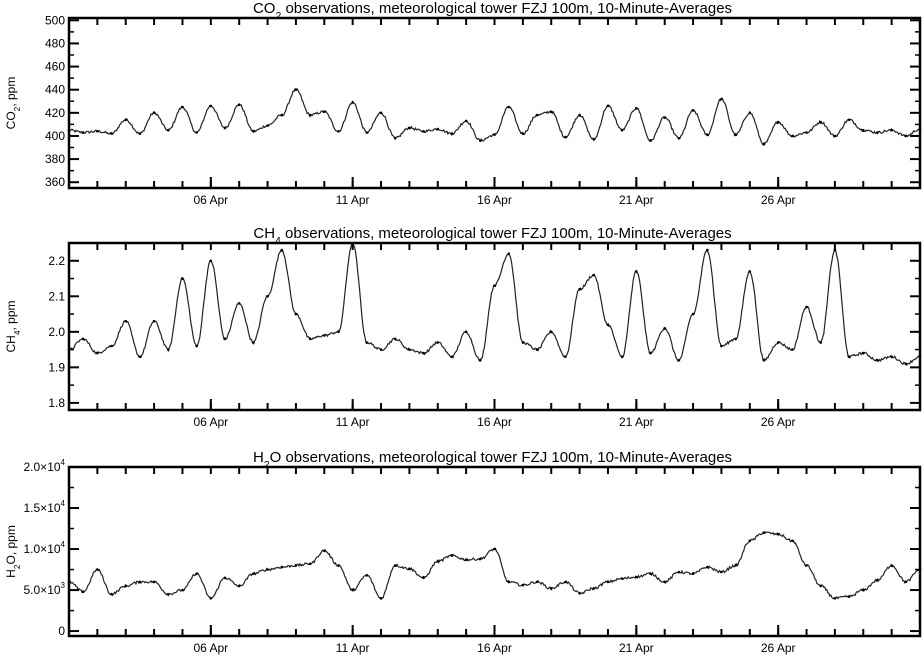 This screenshot has height=661, width=924. What do you see at coordinates (55, 67) in the screenshot?
I see `panel-1-y-tick-label-text: 460` at bounding box center [55, 67].